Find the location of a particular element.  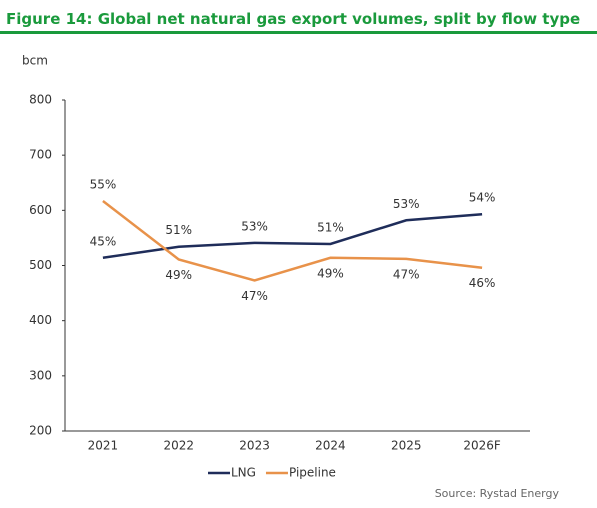

y-tick-label: 200 is located at coordinates (40, 431).